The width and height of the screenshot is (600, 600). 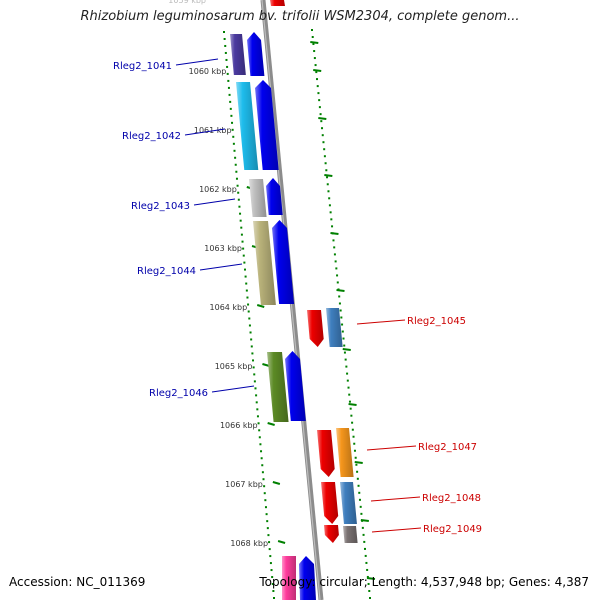 I want to click on ruler-tick-label: 1062 kbp, so click(x=218, y=189).